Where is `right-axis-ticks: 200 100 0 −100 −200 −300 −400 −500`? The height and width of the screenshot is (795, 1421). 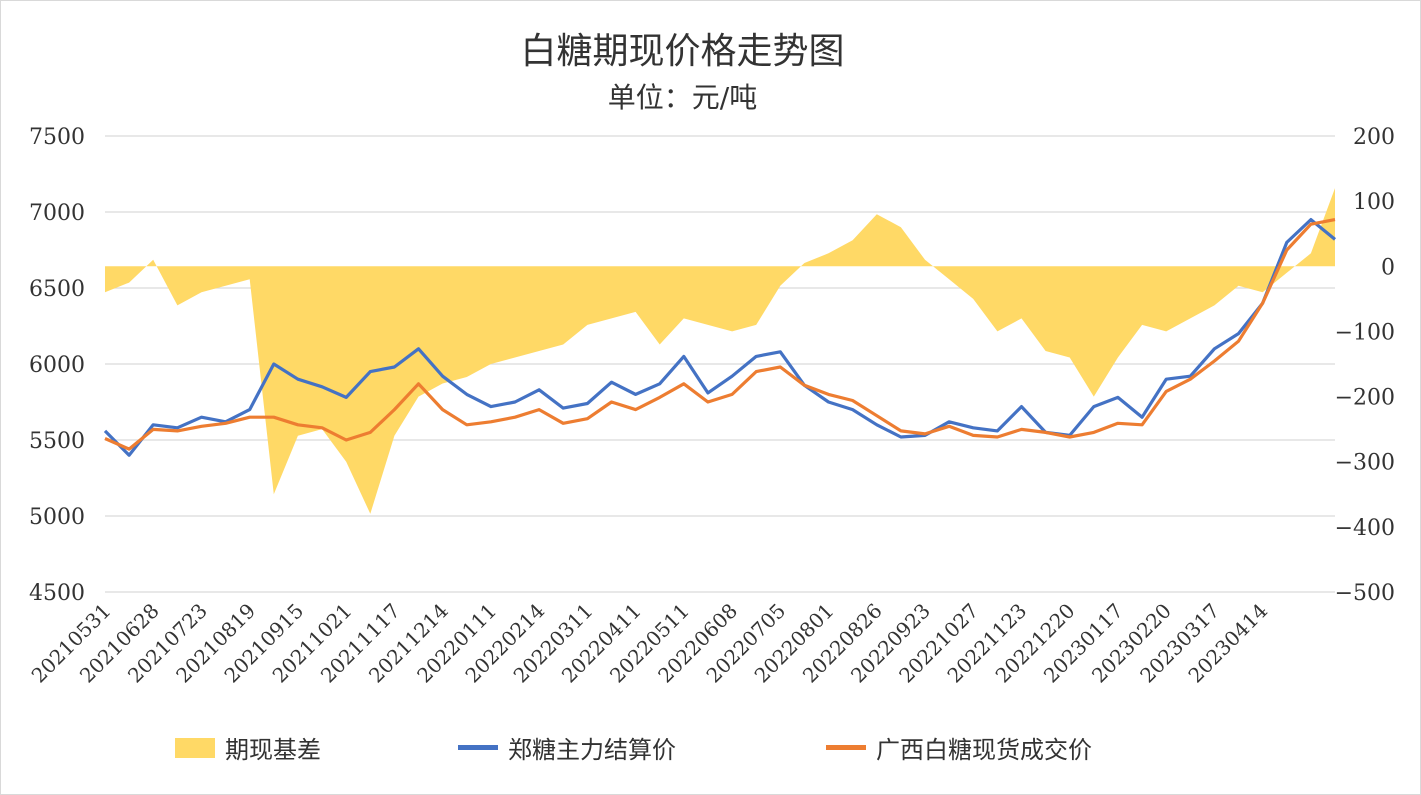 right-axis-ticks: 200 100 0 −100 −200 −300 −400 −500 is located at coordinates (1365, 365).